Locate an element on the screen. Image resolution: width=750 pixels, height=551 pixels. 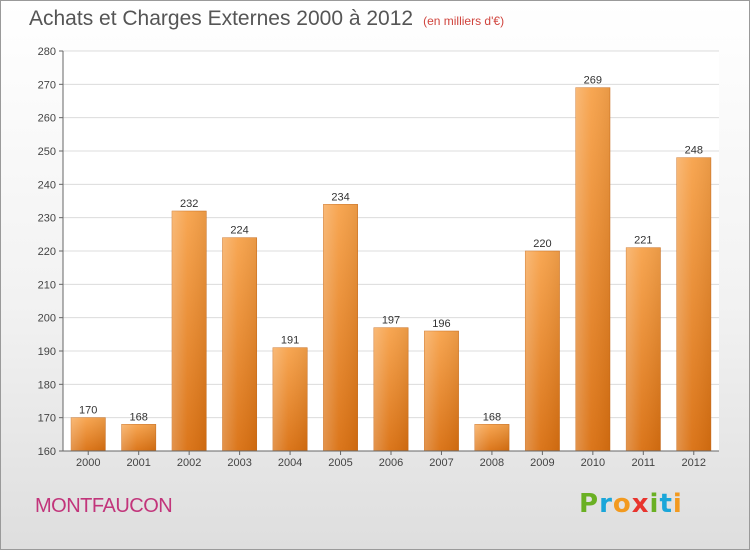
x-tick-label: 2009 is located at coordinates (542, 463).